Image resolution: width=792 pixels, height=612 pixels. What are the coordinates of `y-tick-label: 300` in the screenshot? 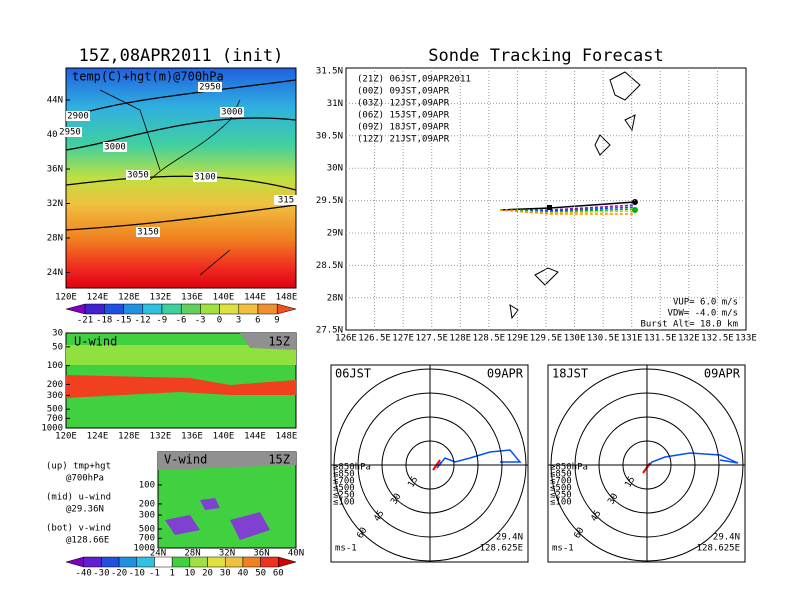 It's located at (55, 396).